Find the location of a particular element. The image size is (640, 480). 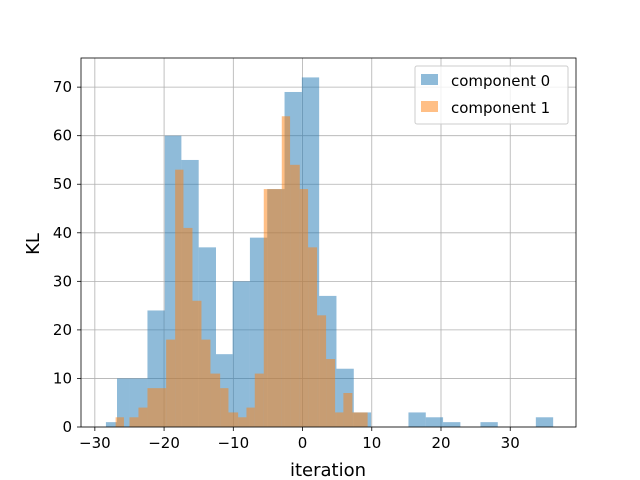

x-tick-label: 0 is located at coordinates (303, 443).